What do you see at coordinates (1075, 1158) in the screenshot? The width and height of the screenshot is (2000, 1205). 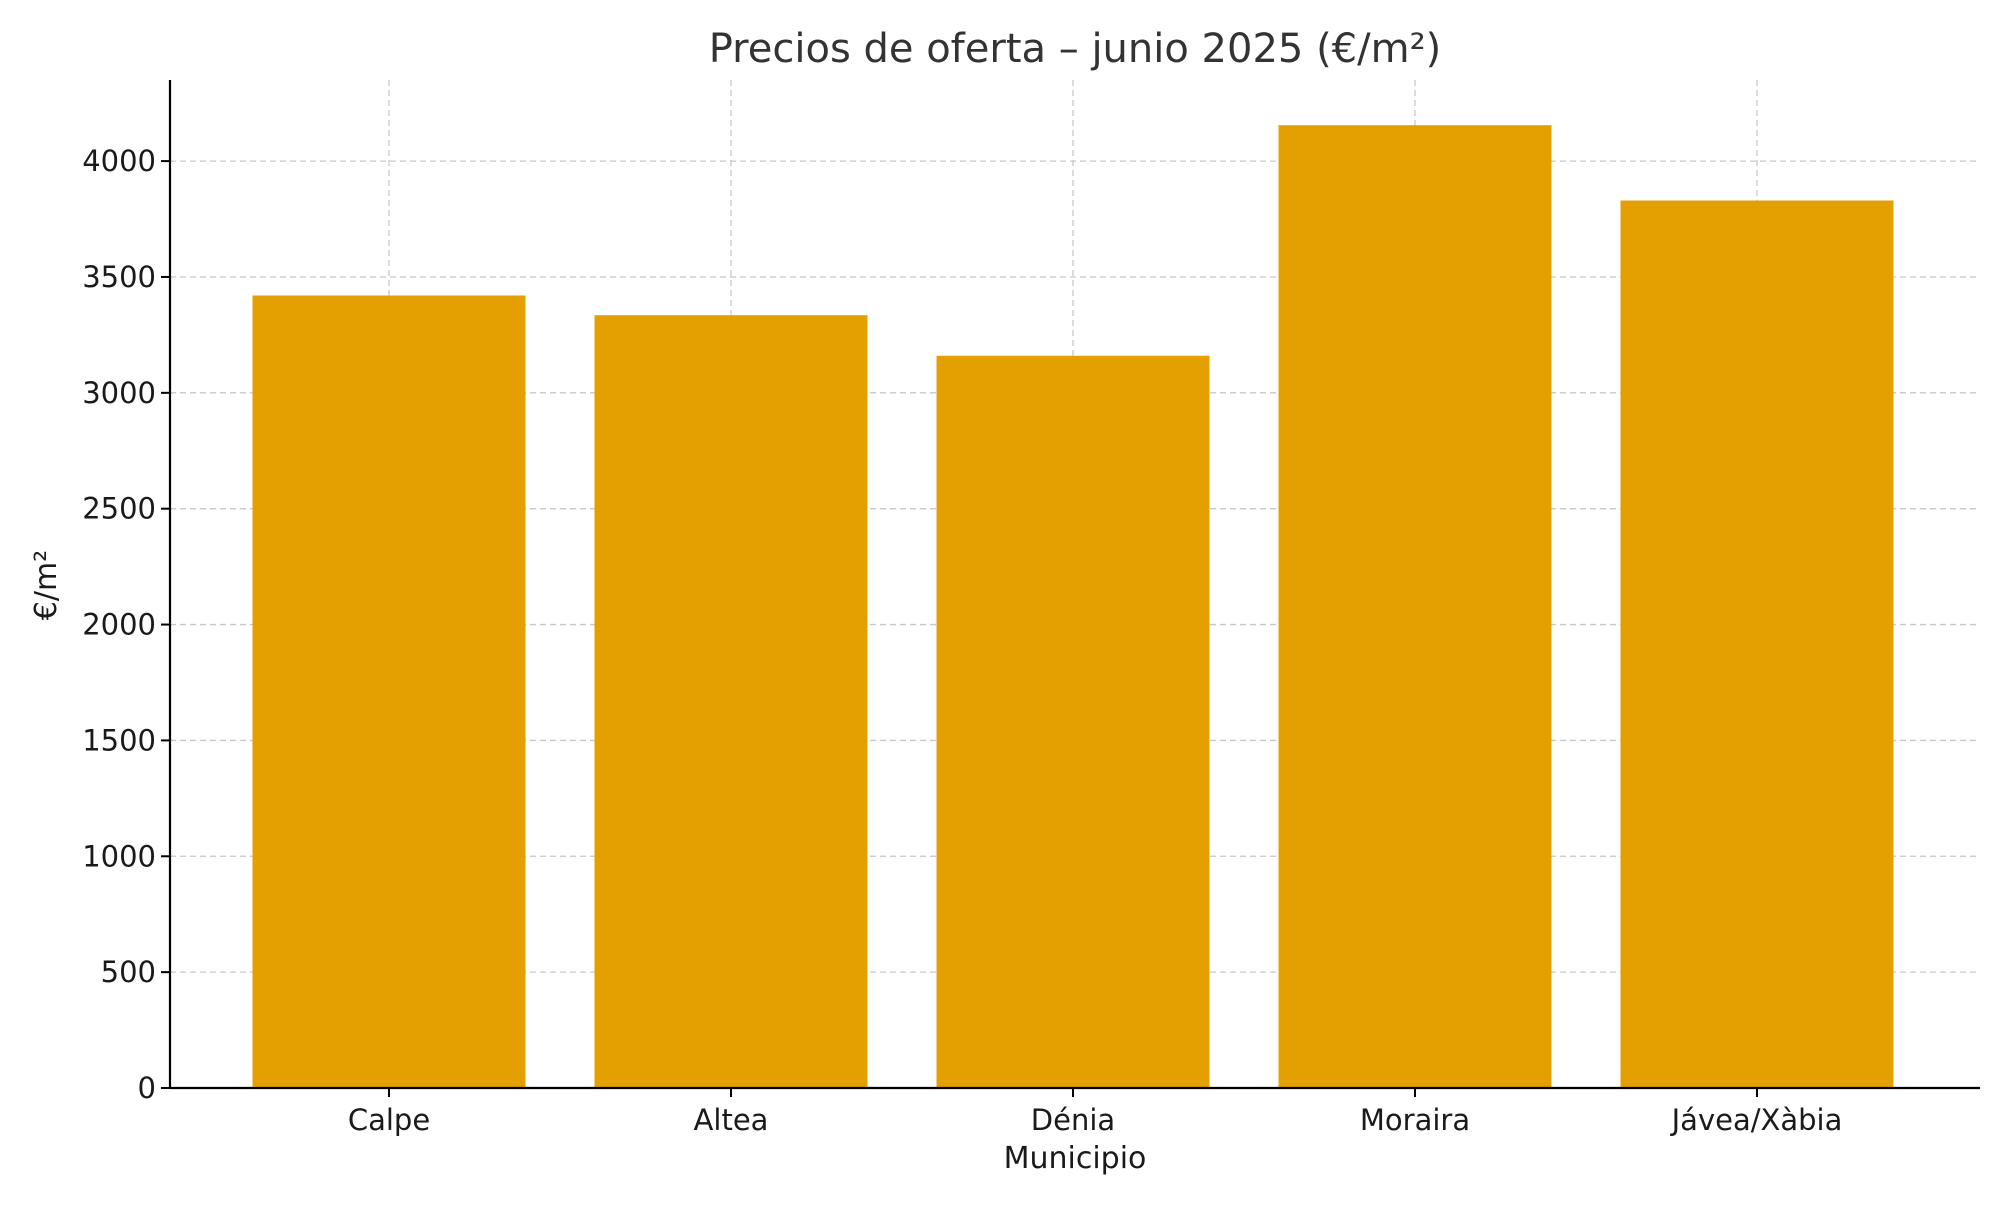 I see `x-axis-label: Municipio` at bounding box center [1075, 1158].